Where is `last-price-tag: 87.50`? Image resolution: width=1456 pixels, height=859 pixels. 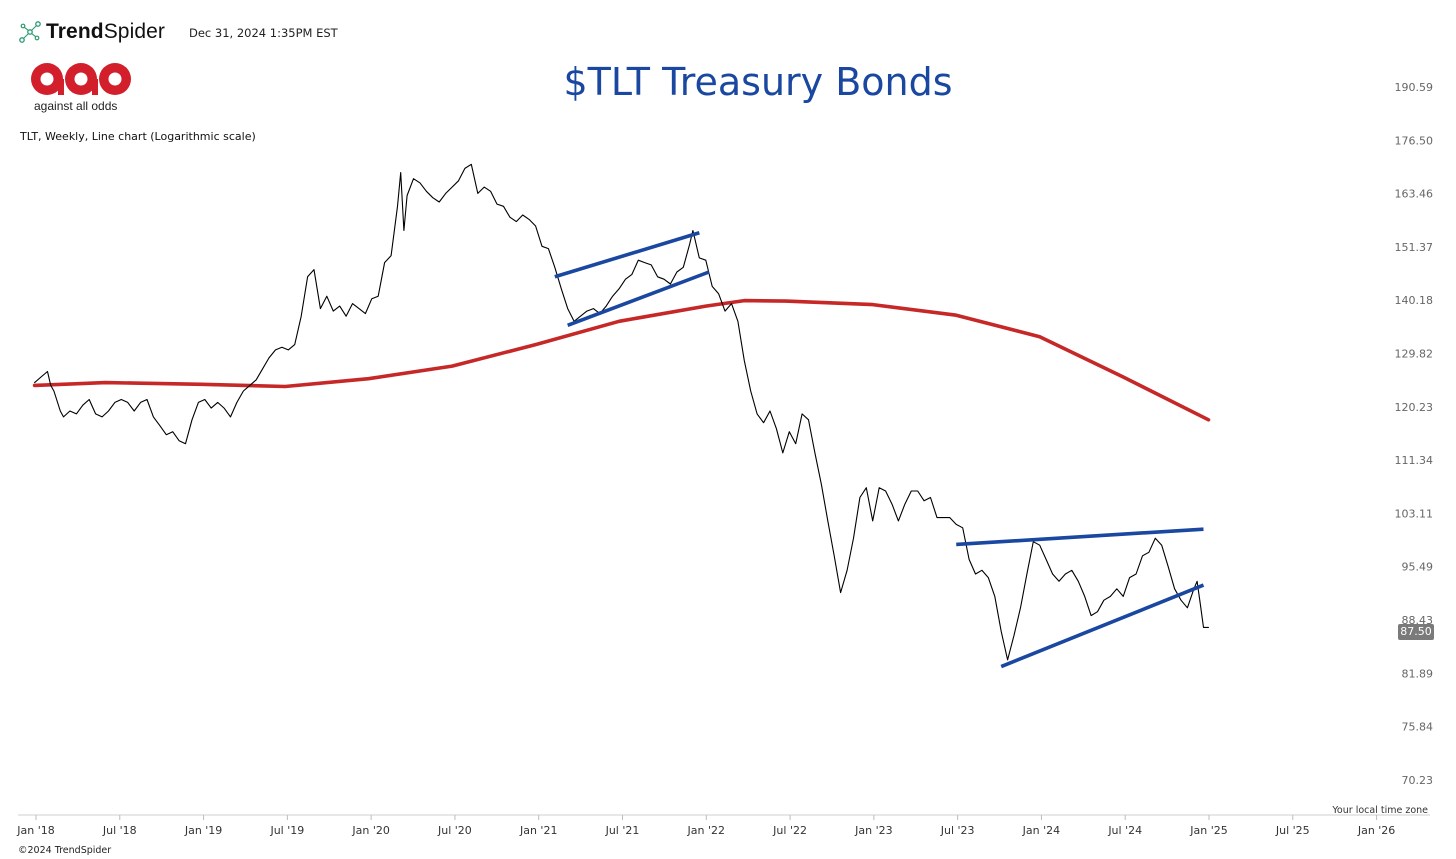 last-price-tag: 87.50 is located at coordinates (1416, 632).